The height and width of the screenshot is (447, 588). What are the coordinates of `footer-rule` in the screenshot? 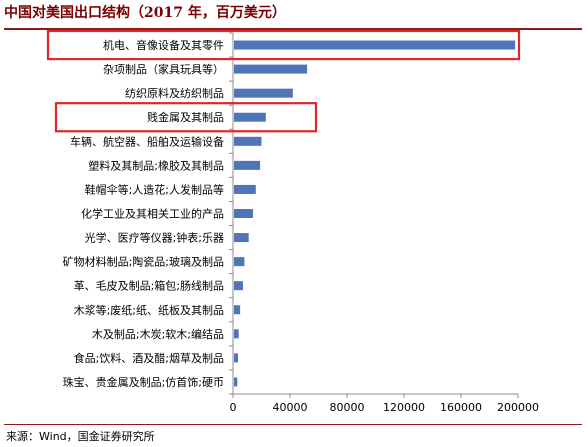 It's located at (293, 424).